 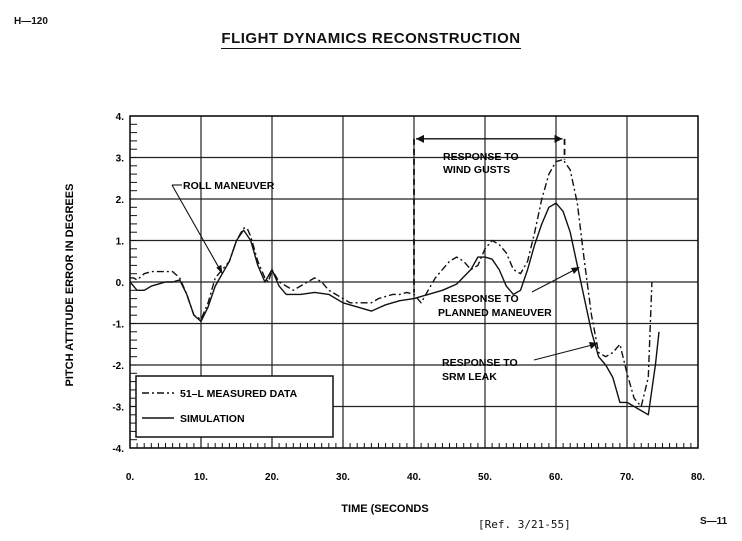 I want to click on legend-simulation-label: SIMULATION, so click(x=212, y=419).